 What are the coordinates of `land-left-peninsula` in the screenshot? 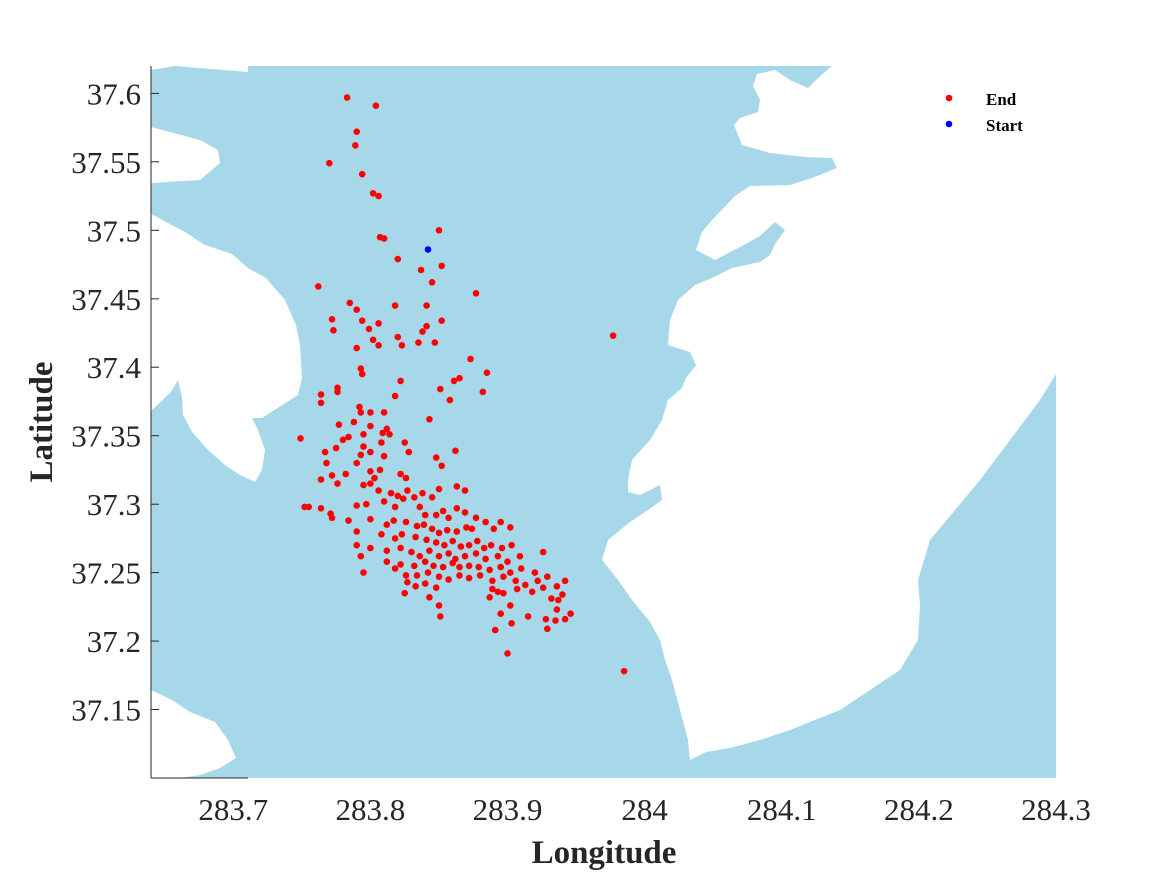 It's located at (226, 304).